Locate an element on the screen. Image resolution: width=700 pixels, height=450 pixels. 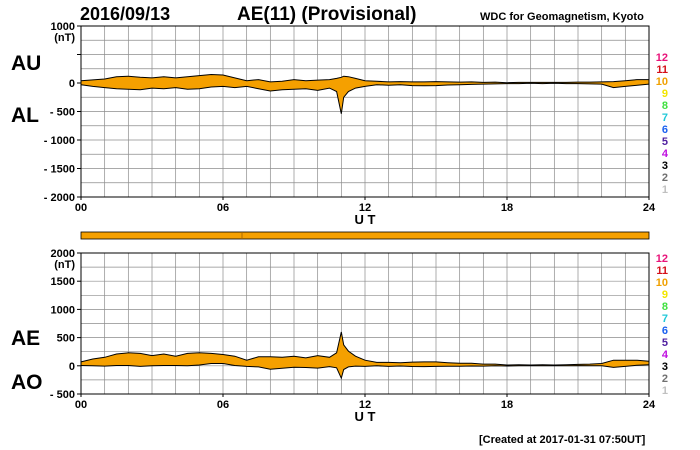
chart-date: 2016/09/13 is located at coordinates (125, 14).